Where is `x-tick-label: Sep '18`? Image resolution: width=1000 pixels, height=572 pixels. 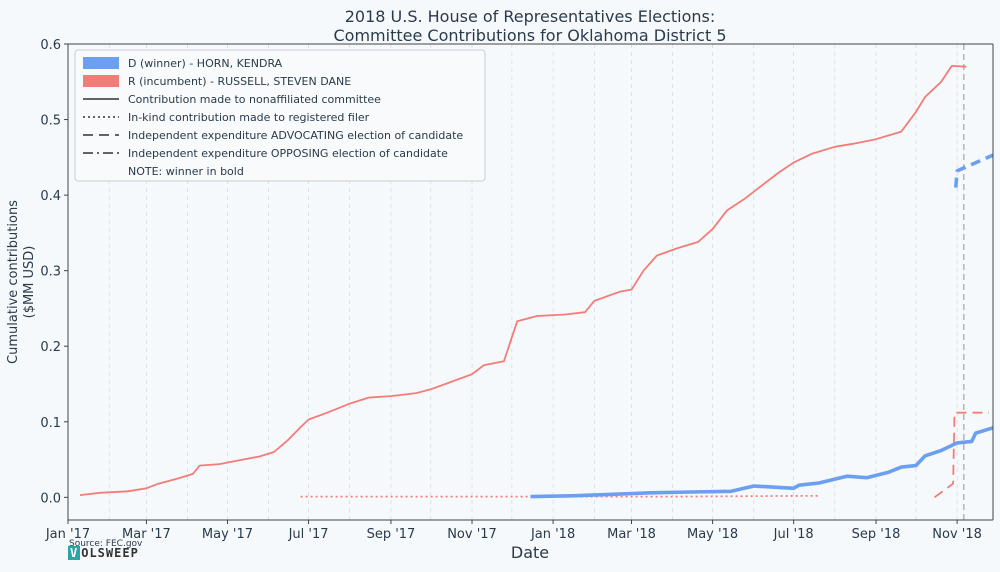
x-tick-label: Sep '18 is located at coordinates (876, 534).